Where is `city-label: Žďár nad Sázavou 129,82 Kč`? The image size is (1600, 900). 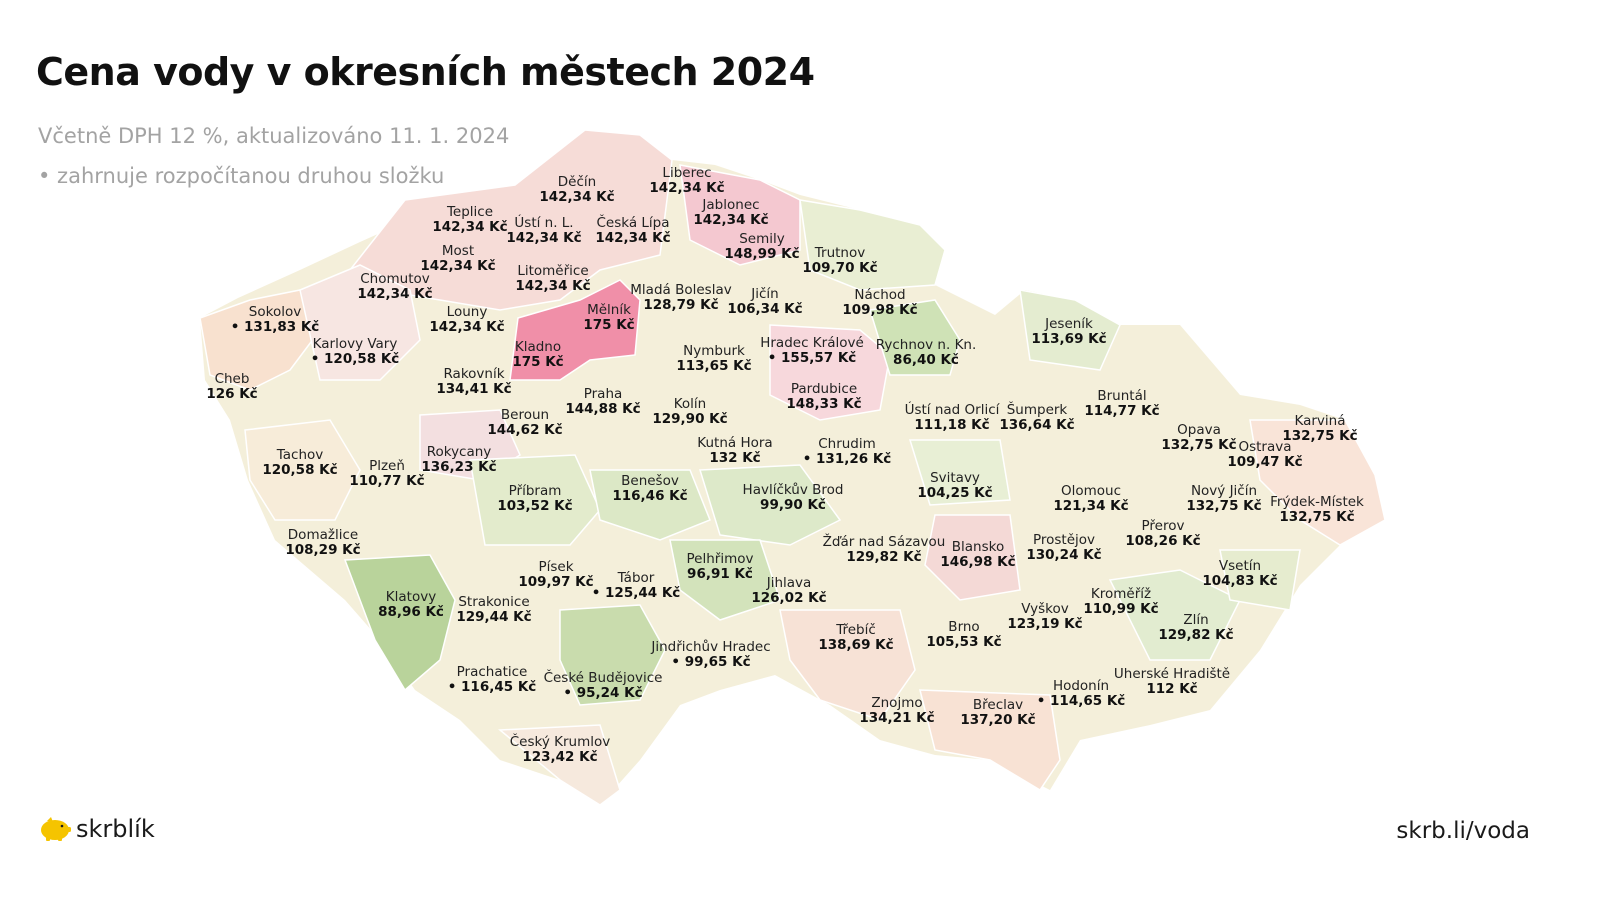 city-label: Žďár nad Sázavou 129,82 Kč is located at coordinates (884, 550).